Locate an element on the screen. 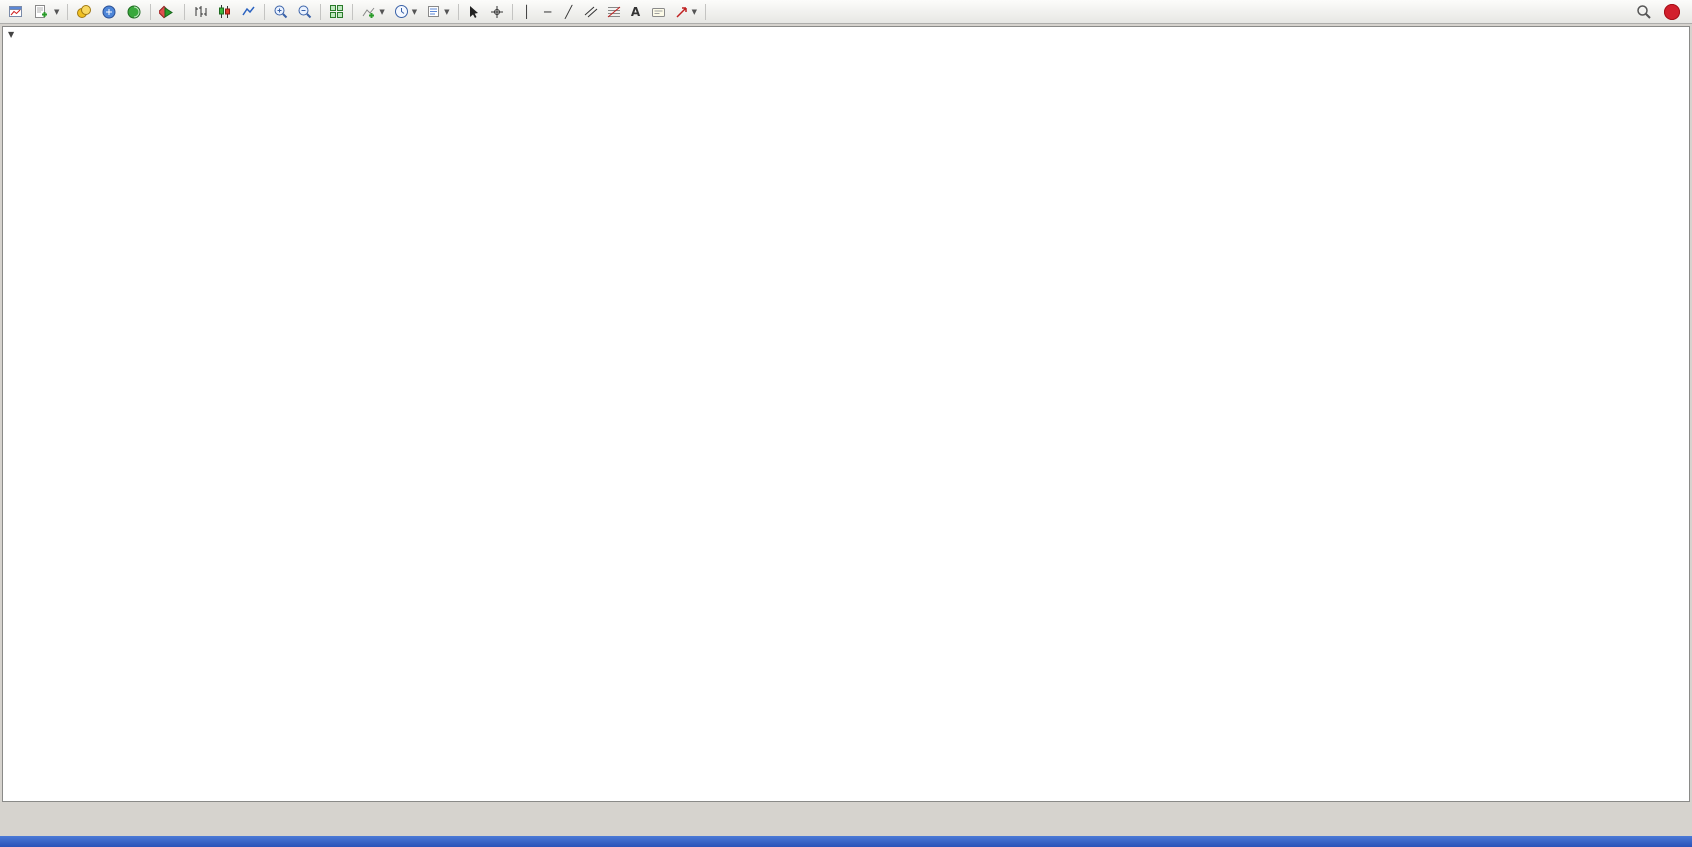 The width and height of the screenshot is (1692, 847). market-watch-icon is located at coordinates (84, 11).